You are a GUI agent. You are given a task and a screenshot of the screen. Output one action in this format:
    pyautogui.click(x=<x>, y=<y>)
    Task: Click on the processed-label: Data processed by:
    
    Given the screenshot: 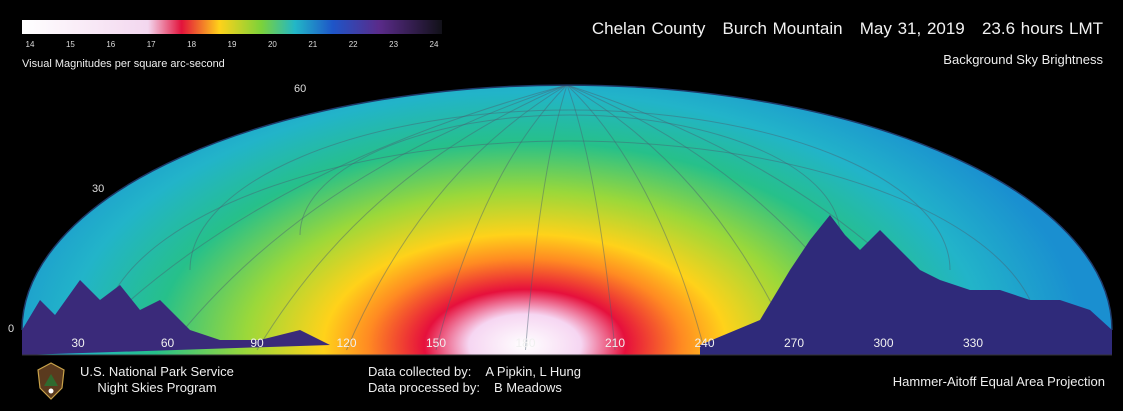 What is the action you would take?
    pyautogui.click(x=424, y=387)
    